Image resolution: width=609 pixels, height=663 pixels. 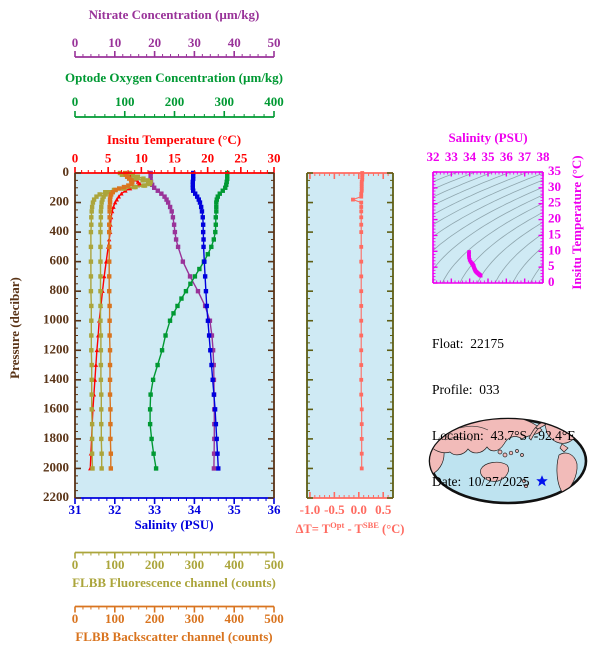 I want to click on backscatter-axis-title: FLBB Backscatter channel (counts), so click(x=174, y=636).